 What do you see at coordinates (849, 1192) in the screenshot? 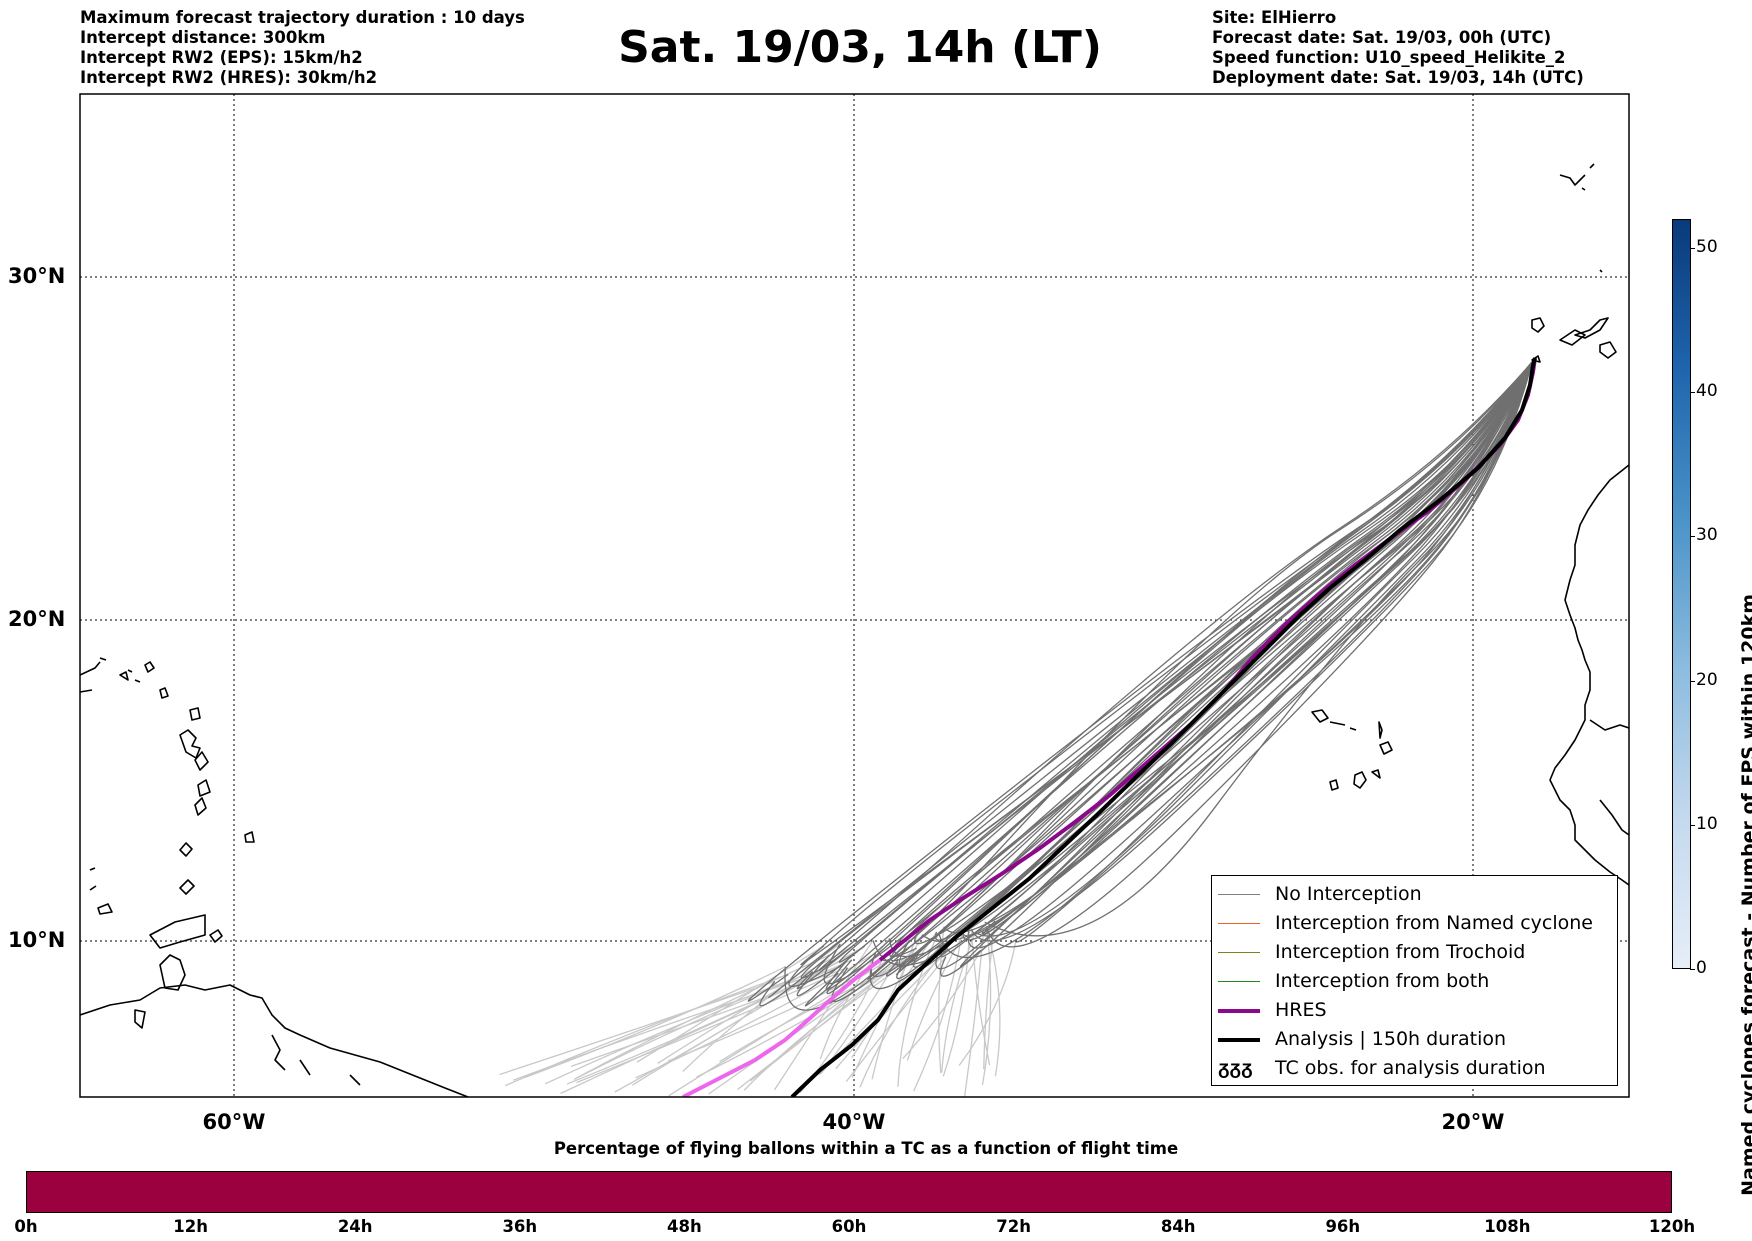
I see `flight-time-colorbar` at bounding box center [849, 1192].